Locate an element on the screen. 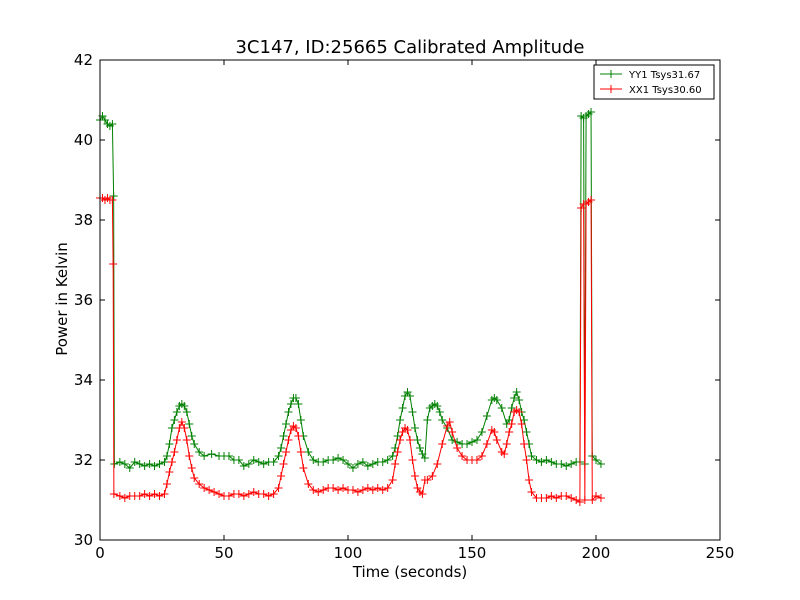  y-tick-label: 38 is located at coordinates (83, 220).